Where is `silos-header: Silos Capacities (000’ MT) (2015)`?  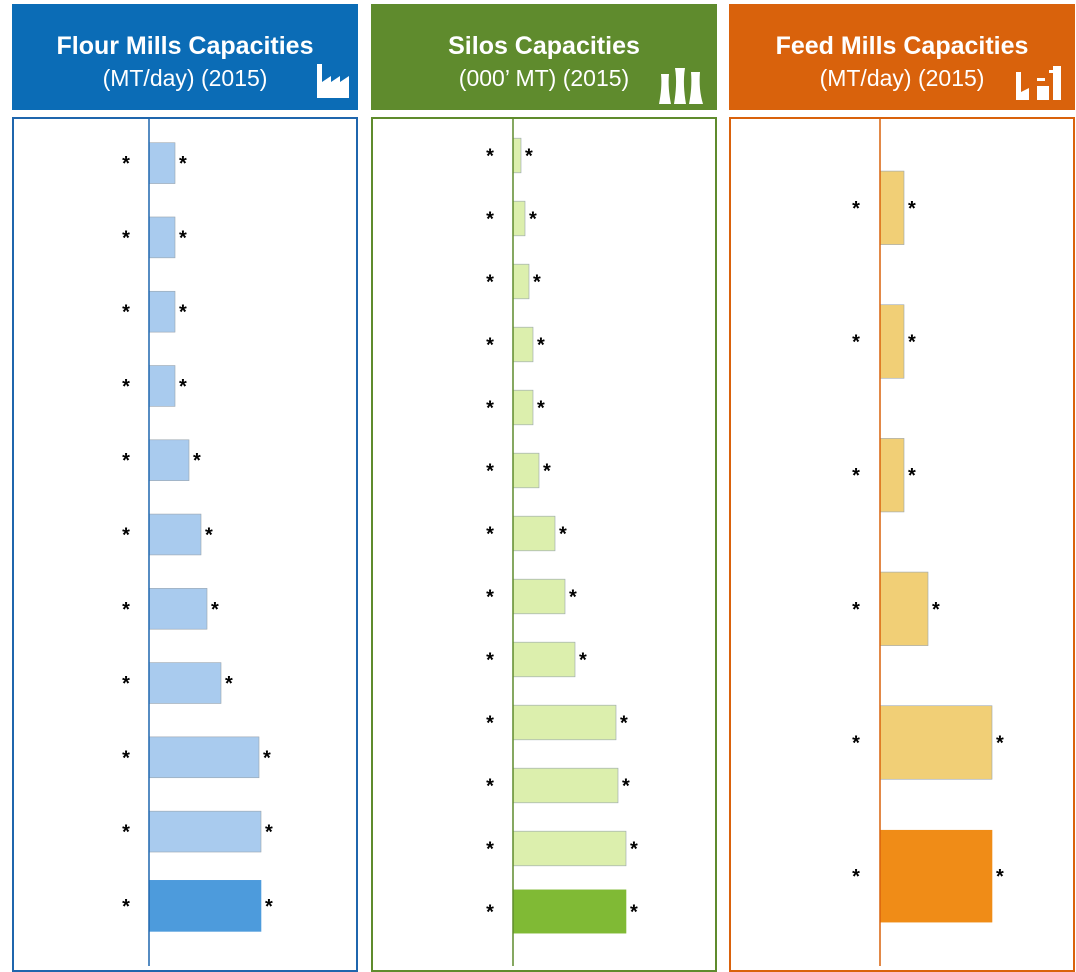
silos-header: Silos Capacities (000’ MT) (2015) is located at coordinates (544, 57).